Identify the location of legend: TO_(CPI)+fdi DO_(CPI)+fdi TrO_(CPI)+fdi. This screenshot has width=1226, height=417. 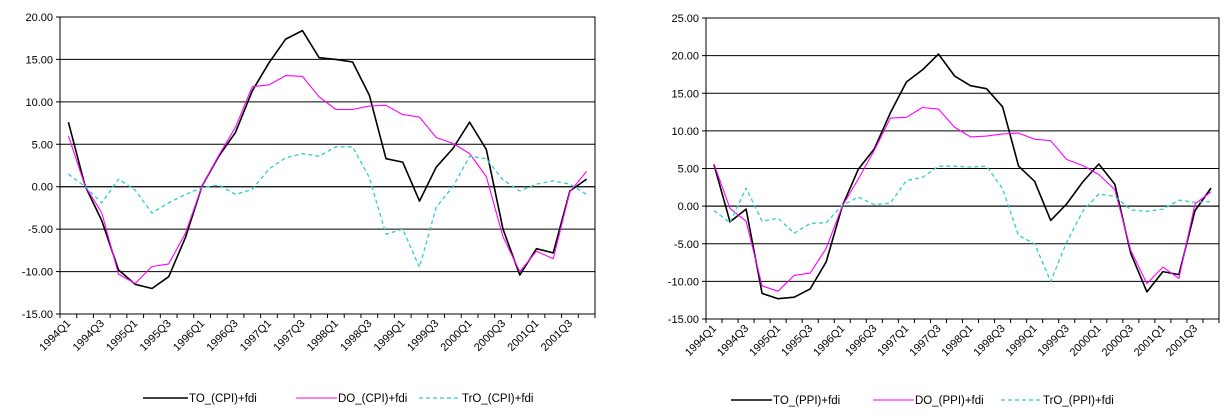
(338, 399).